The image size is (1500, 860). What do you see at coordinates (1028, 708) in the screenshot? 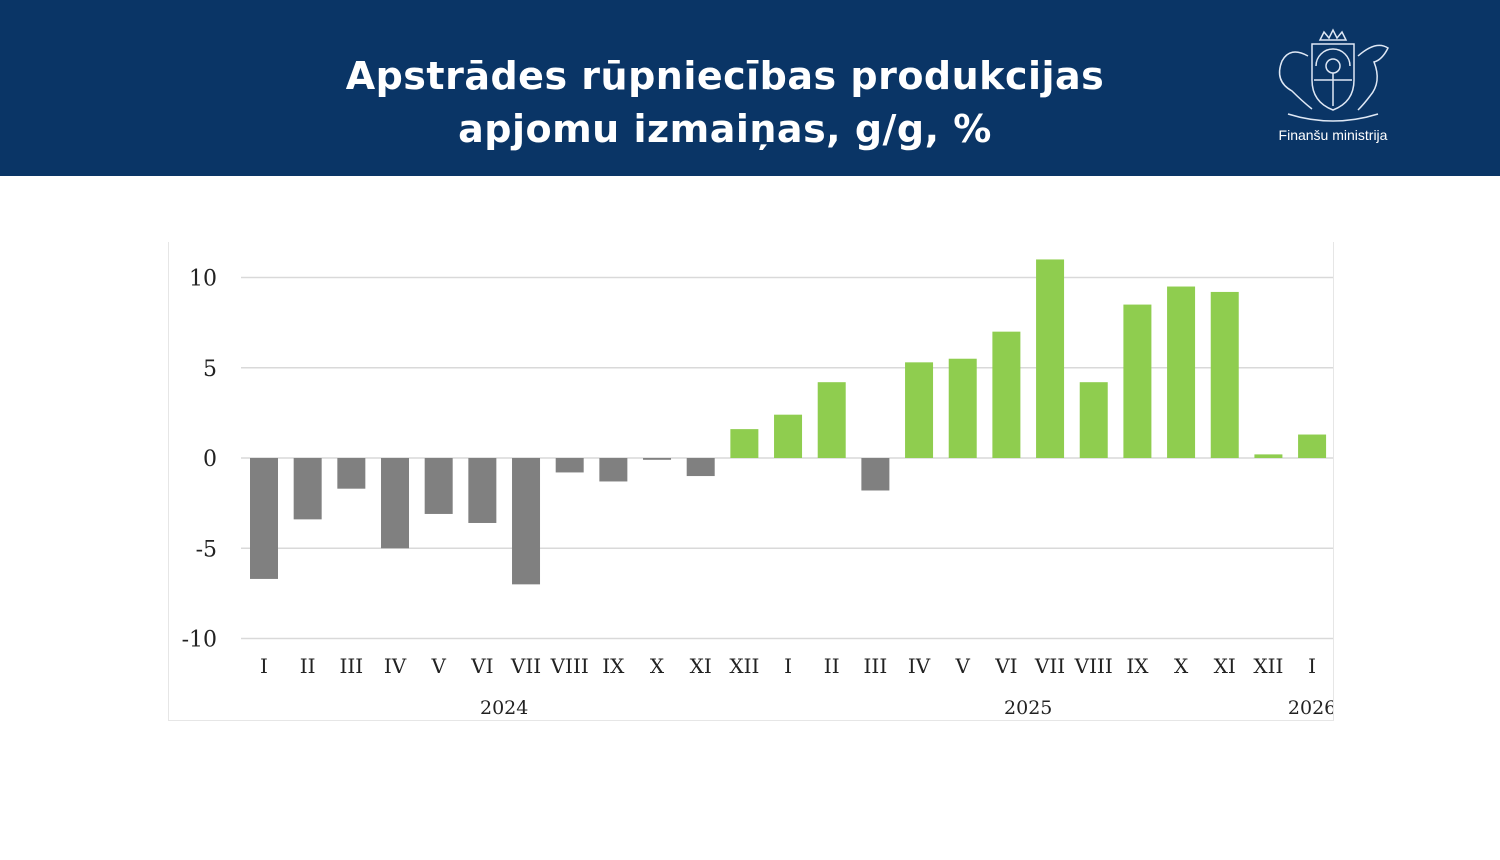
I see `year-label: 2025` at bounding box center [1028, 708].